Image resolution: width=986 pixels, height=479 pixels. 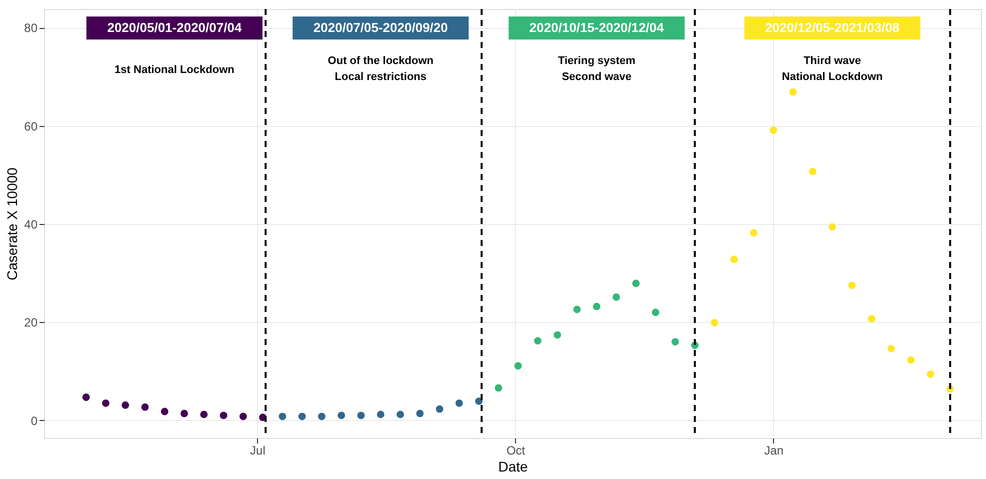 What do you see at coordinates (34, 421) in the screenshot?
I see `y-tick-label: 0` at bounding box center [34, 421].